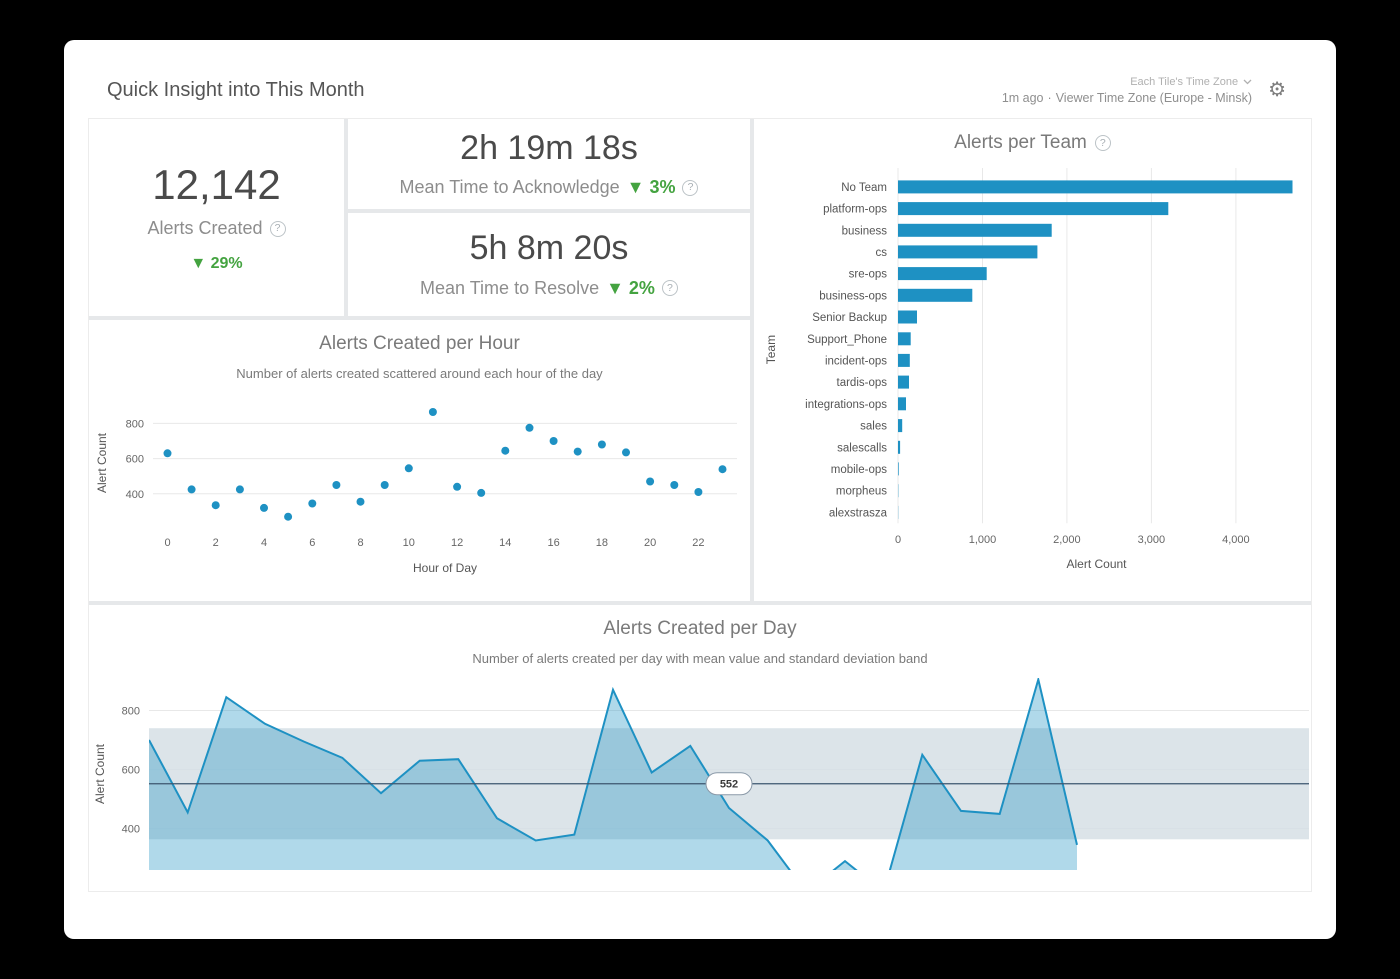 Image resolution: width=1400 pixels, height=979 pixels. I want to click on svg-text: Hour of Day, so click(444, 568).